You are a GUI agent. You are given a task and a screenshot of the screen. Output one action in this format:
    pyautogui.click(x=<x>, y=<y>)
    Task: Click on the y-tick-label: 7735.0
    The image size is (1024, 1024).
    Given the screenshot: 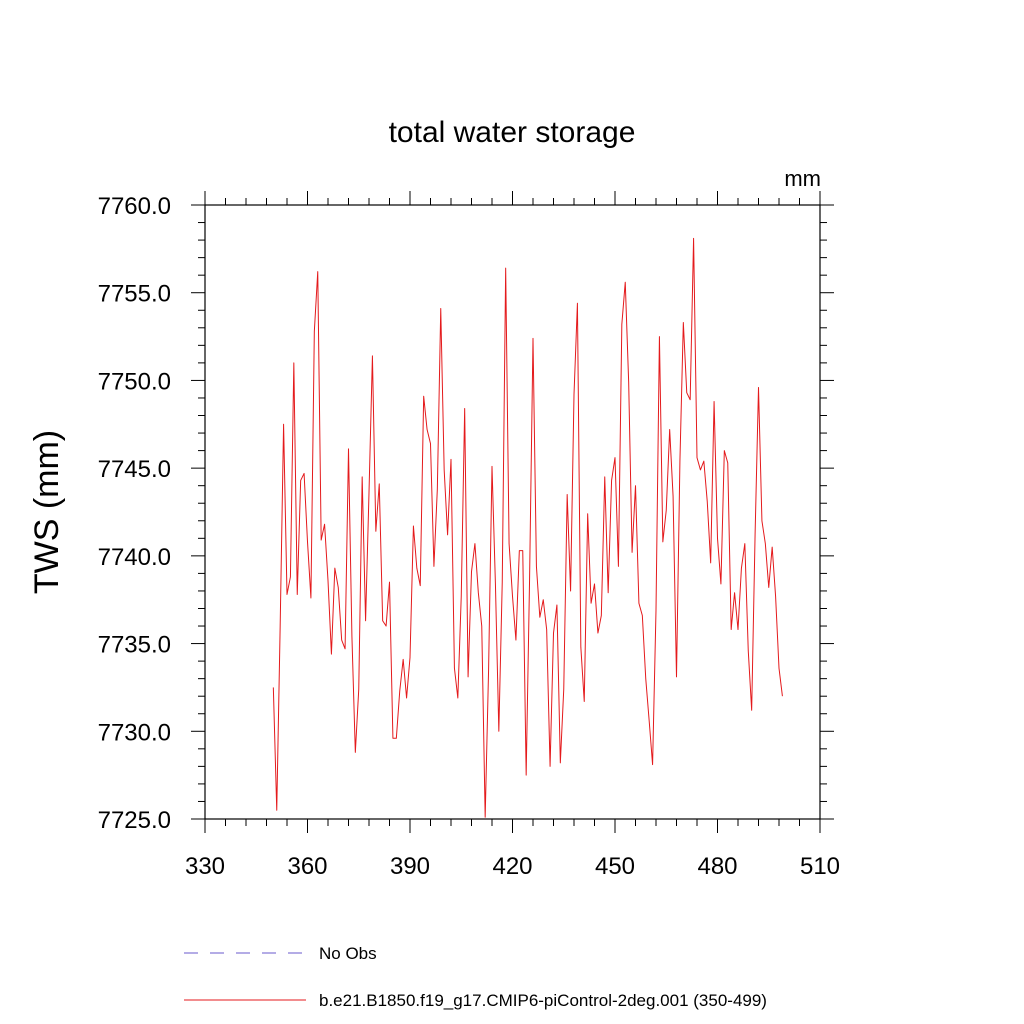 What is the action you would take?
    pyautogui.click(x=134, y=645)
    